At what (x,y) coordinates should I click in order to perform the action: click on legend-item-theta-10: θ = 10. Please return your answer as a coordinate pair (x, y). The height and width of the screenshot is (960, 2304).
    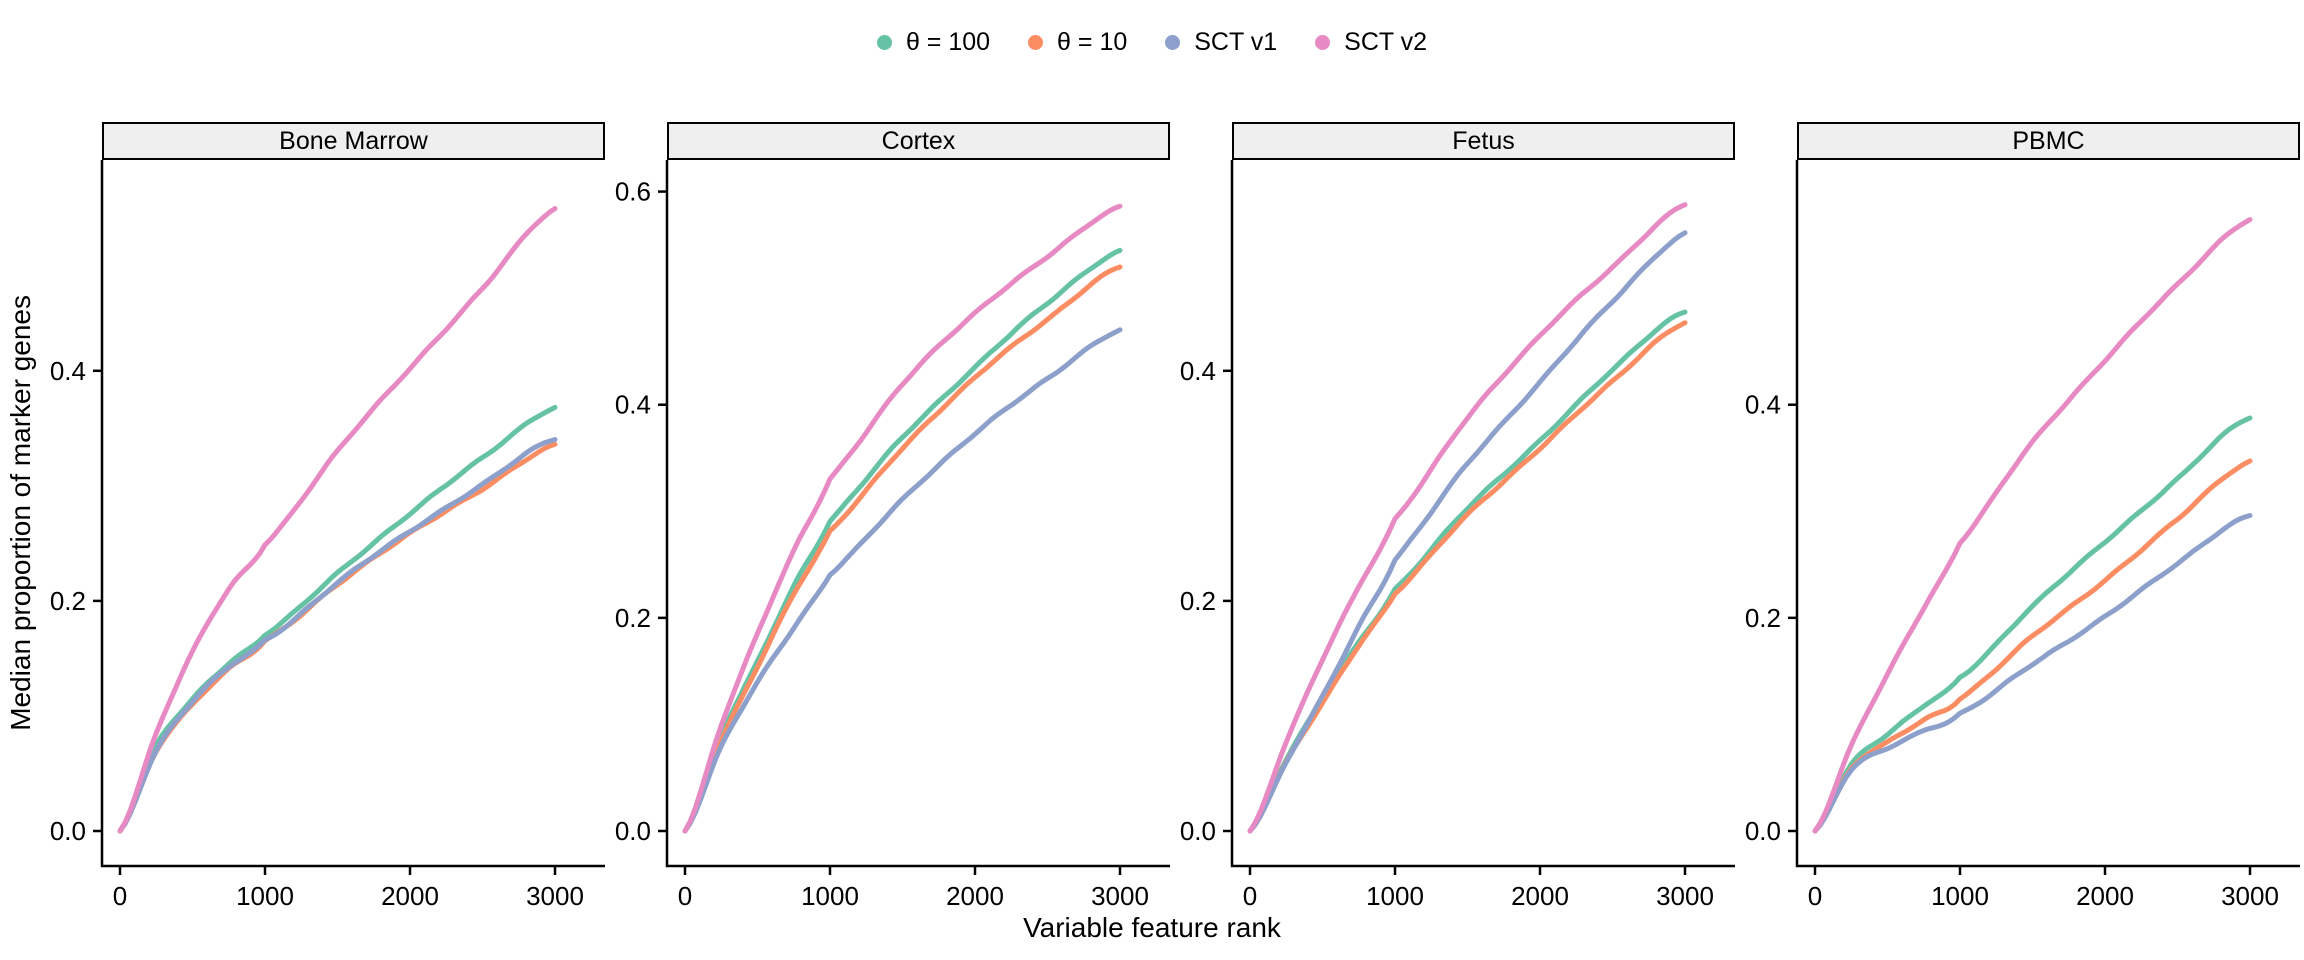
    Looking at the image, I should click on (1078, 41).